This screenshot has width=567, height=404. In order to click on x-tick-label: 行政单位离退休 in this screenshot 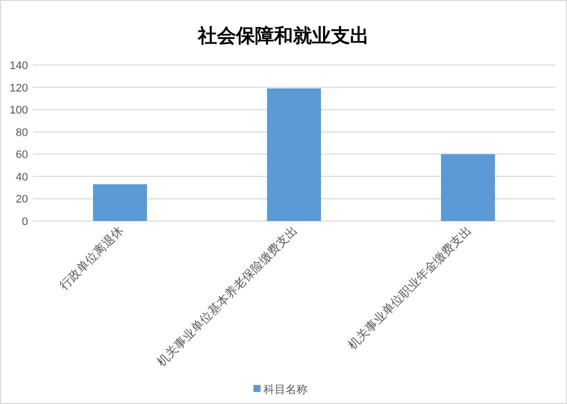, I will do `click(91, 258)`.